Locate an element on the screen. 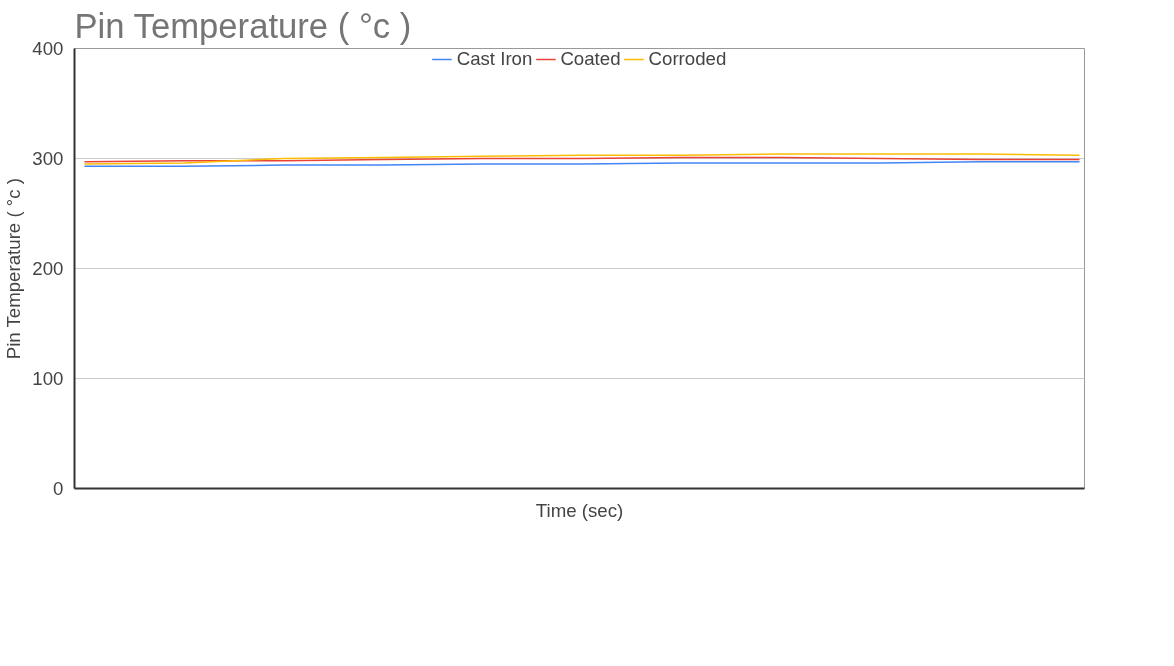 This screenshot has width=1174, height=666. legend-label: Corroded is located at coordinates (687, 59).